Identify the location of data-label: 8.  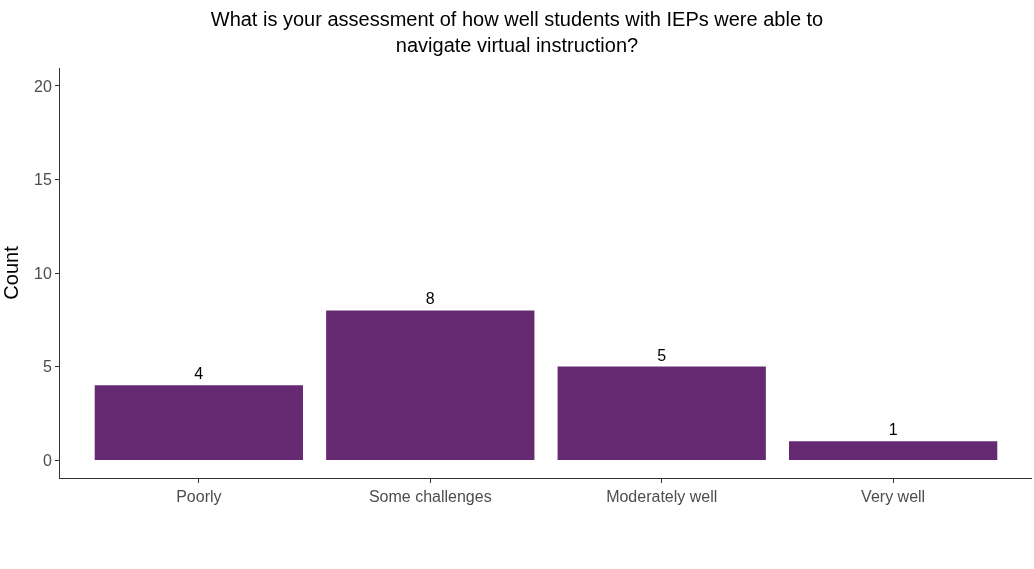
(430, 299).